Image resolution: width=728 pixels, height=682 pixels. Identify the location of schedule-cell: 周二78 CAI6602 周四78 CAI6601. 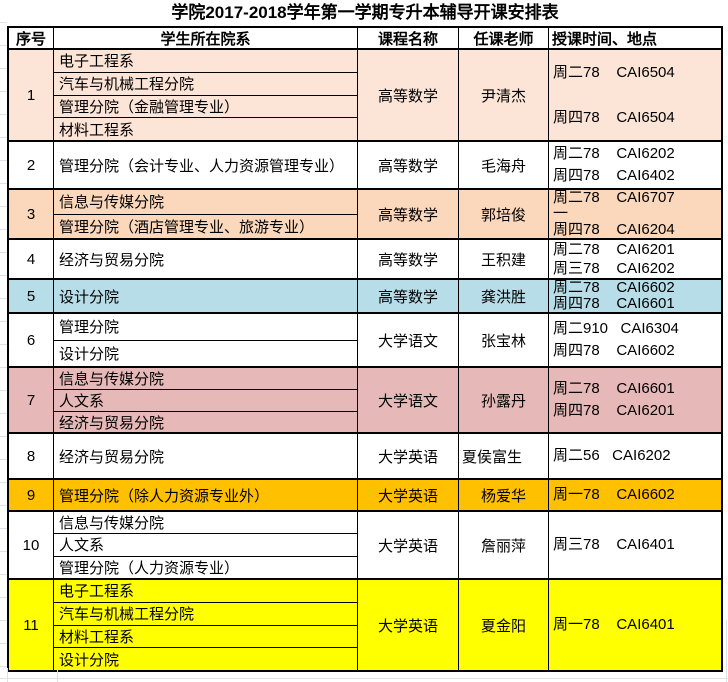
(635, 296).